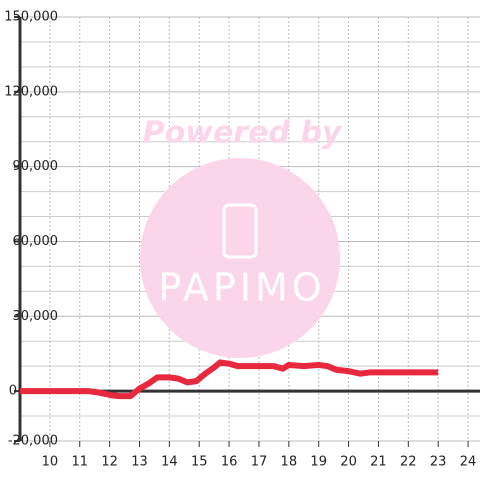 The width and height of the screenshot is (480, 480). What do you see at coordinates (31, 17) in the screenshot?
I see `y-tick-label: 150,000` at bounding box center [31, 17].